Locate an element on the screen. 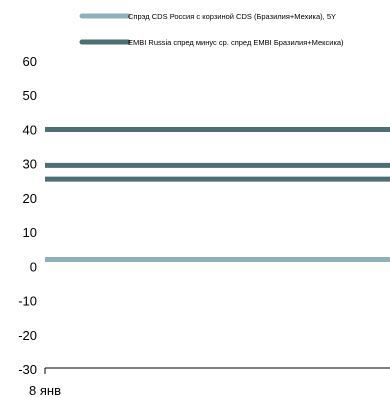 This screenshot has width=390, height=398. y-tick-label: -30 is located at coordinates (27, 369).